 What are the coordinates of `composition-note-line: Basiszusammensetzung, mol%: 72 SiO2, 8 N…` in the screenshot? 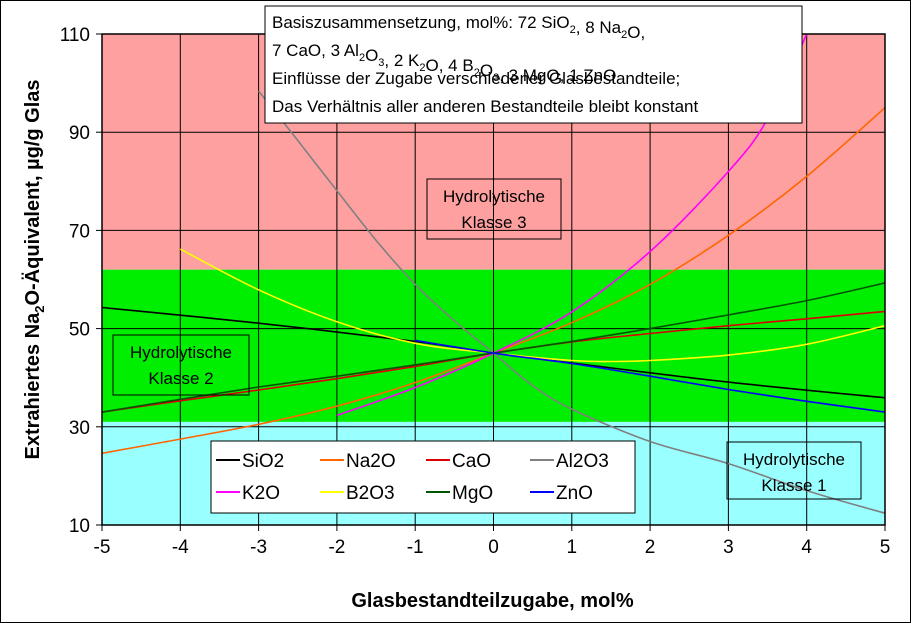 It's located at (458, 27).